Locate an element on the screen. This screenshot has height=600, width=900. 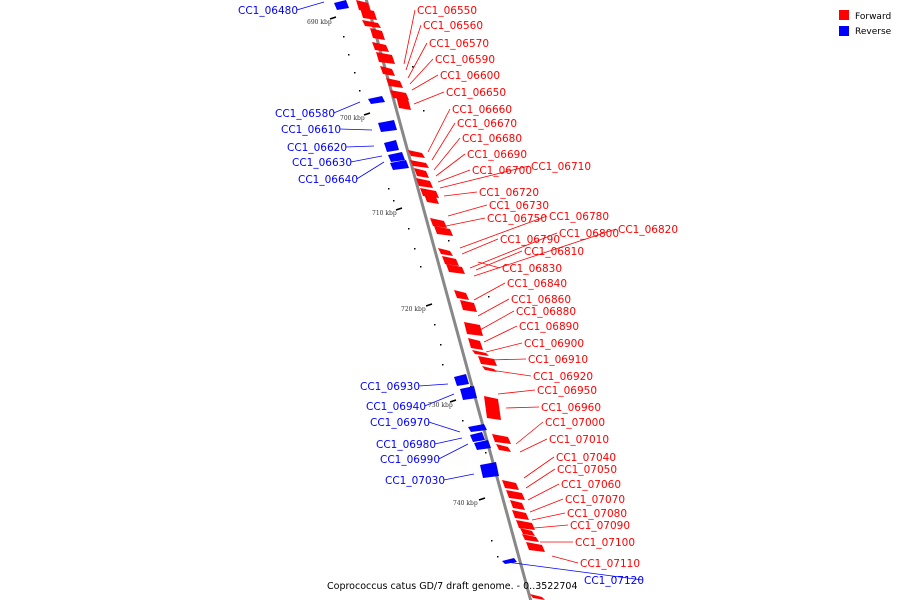
gene-label-cc1-06890: CC1_06890 is located at coordinates (549, 327).